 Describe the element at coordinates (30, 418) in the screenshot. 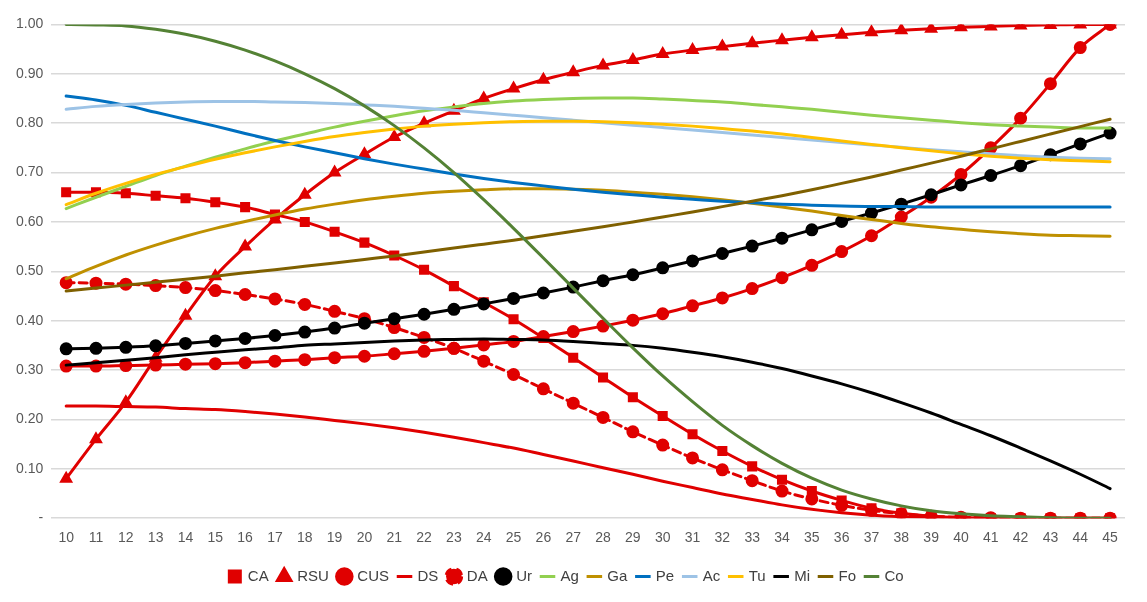

I see `y-tick-label: 0.20` at that location.